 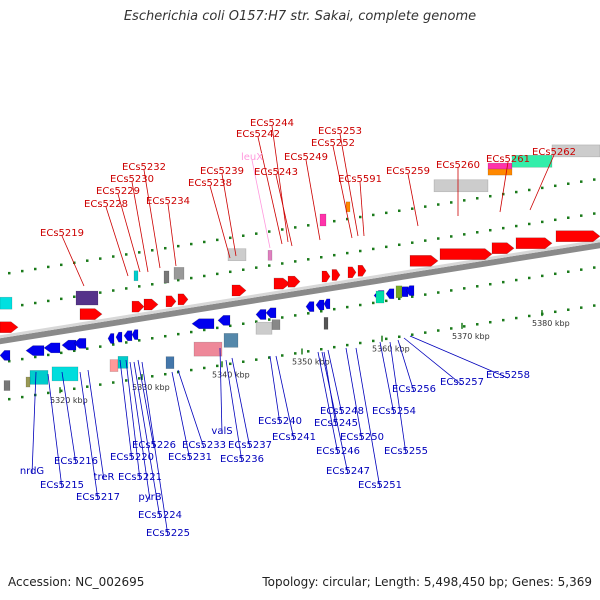 What do you see at coordinates (394, 411) in the screenshot?
I see `gene-label: ECs5254` at bounding box center [394, 411].